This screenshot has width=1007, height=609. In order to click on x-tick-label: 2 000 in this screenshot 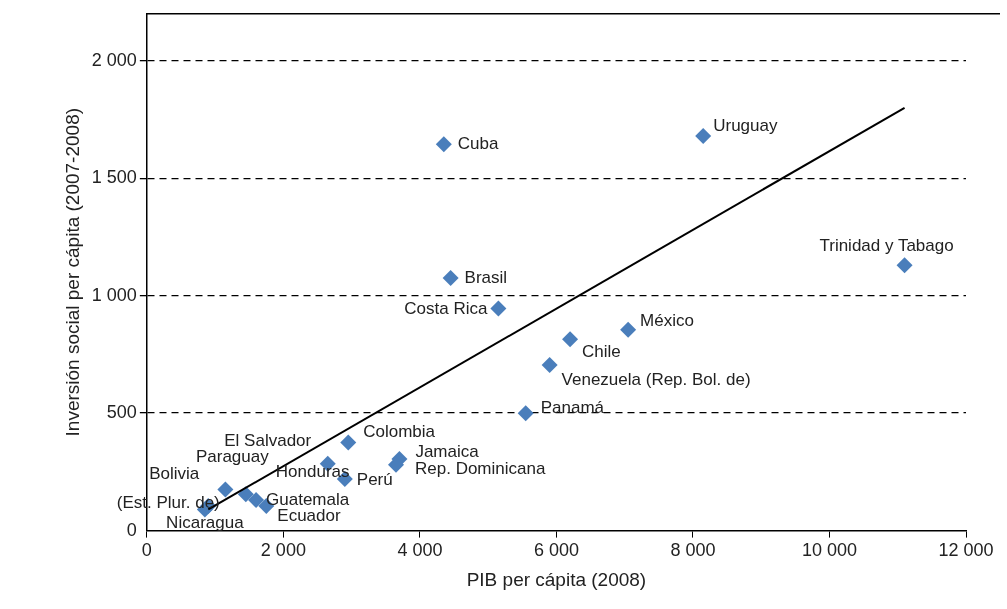, I will do `click(283, 550)`.